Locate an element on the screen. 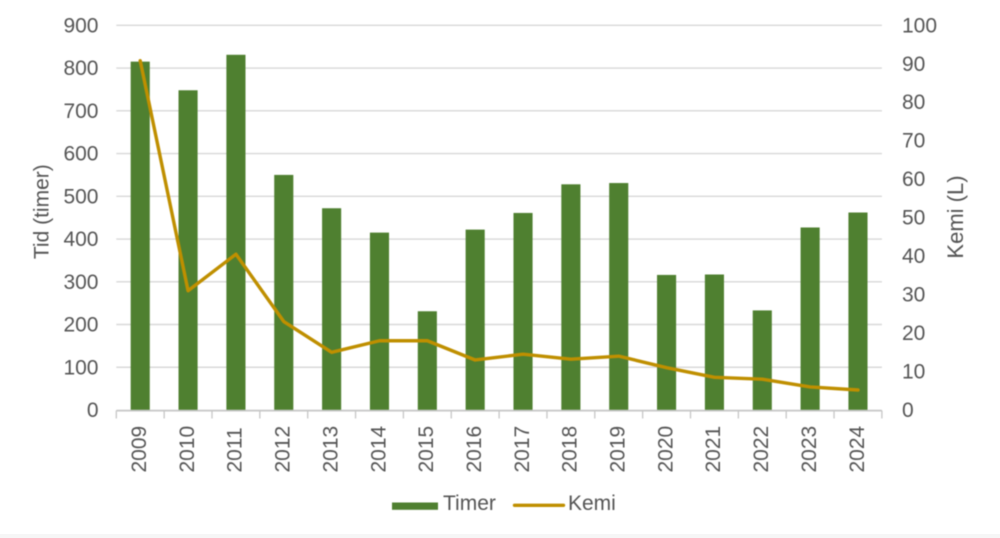 This screenshot has height=538, width=1000. svg-text: 70 is located at coordinates (913, 141).